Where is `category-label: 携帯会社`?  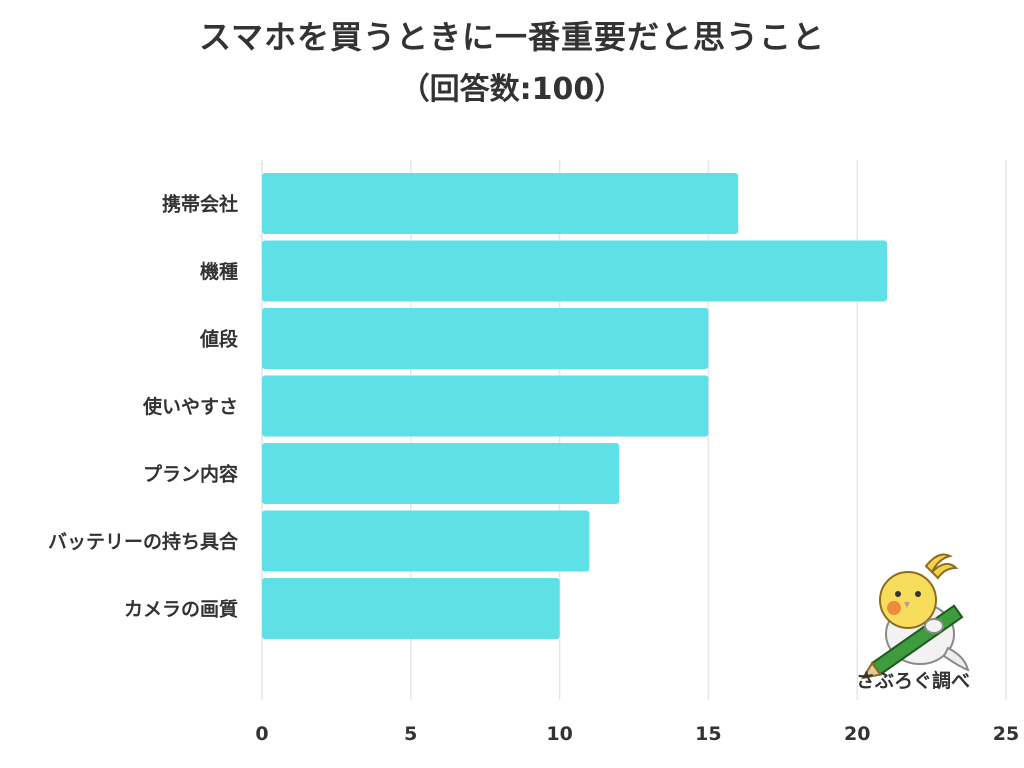
category-label: 携帯会社 is located at coordinates (200, 204).